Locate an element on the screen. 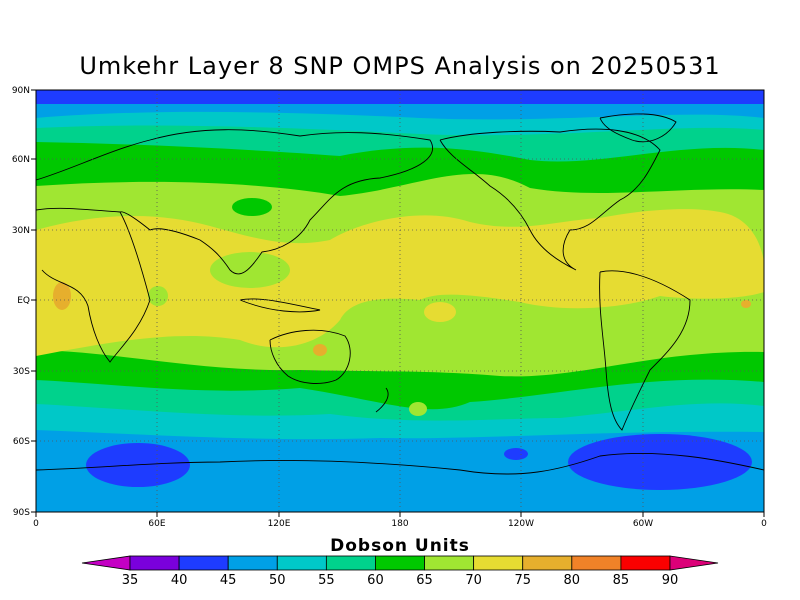 The height and width of the screenshot is (600, 800). lon-label-180: 180 is located at coordinates (399, 524).